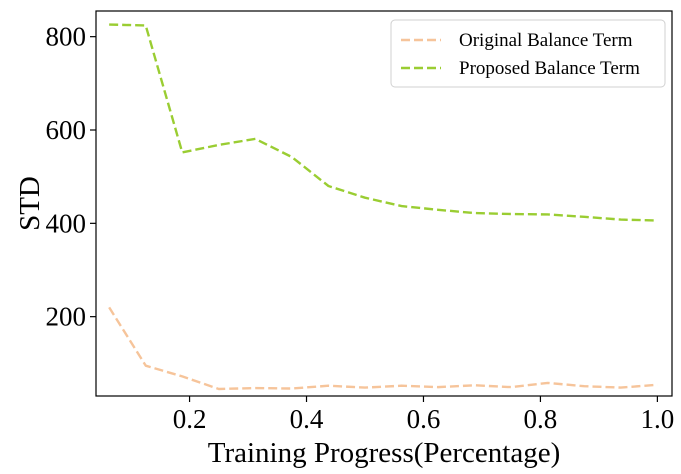 Image resolution: width=681 pixels, height=474 pixels. I want to click on series-line-original-balance-term, so click(383, 348).